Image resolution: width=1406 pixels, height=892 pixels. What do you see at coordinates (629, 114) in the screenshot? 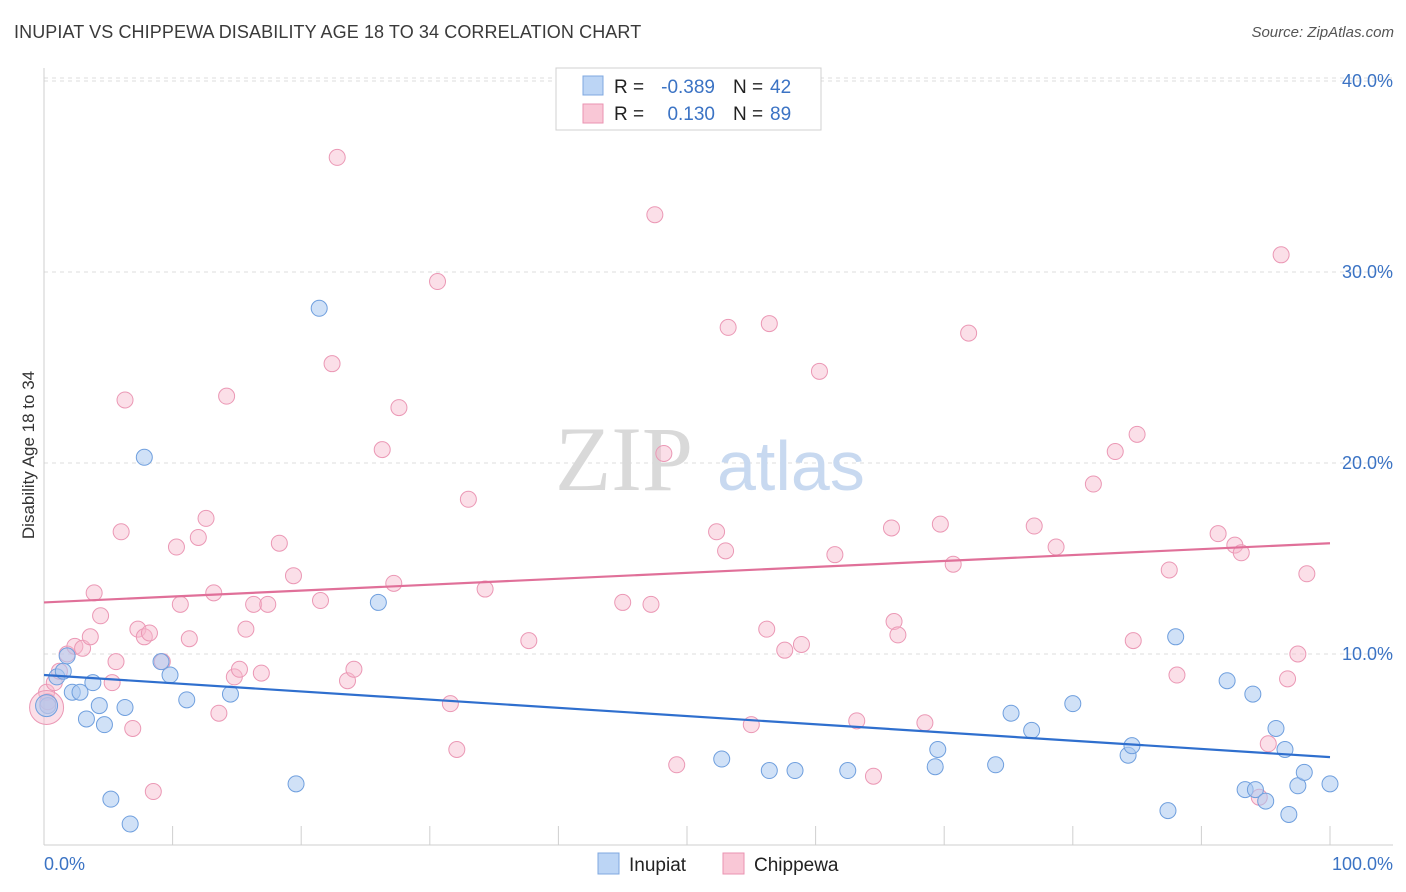
I see `legend-r-label-chippewa: R =` at bounding box center [629, 114].